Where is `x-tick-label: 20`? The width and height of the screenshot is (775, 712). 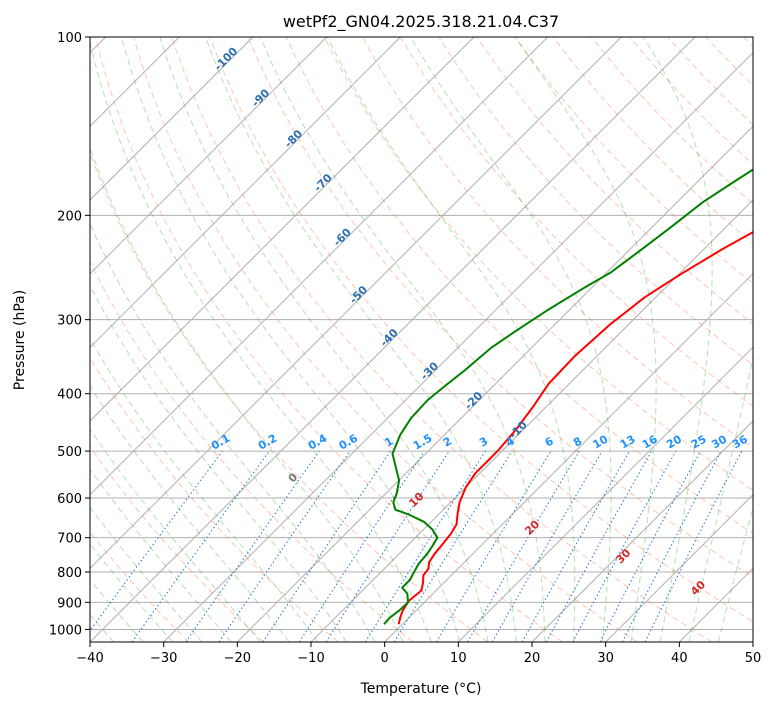 x-tick-label: 20 is located at coordinates (532, 658).